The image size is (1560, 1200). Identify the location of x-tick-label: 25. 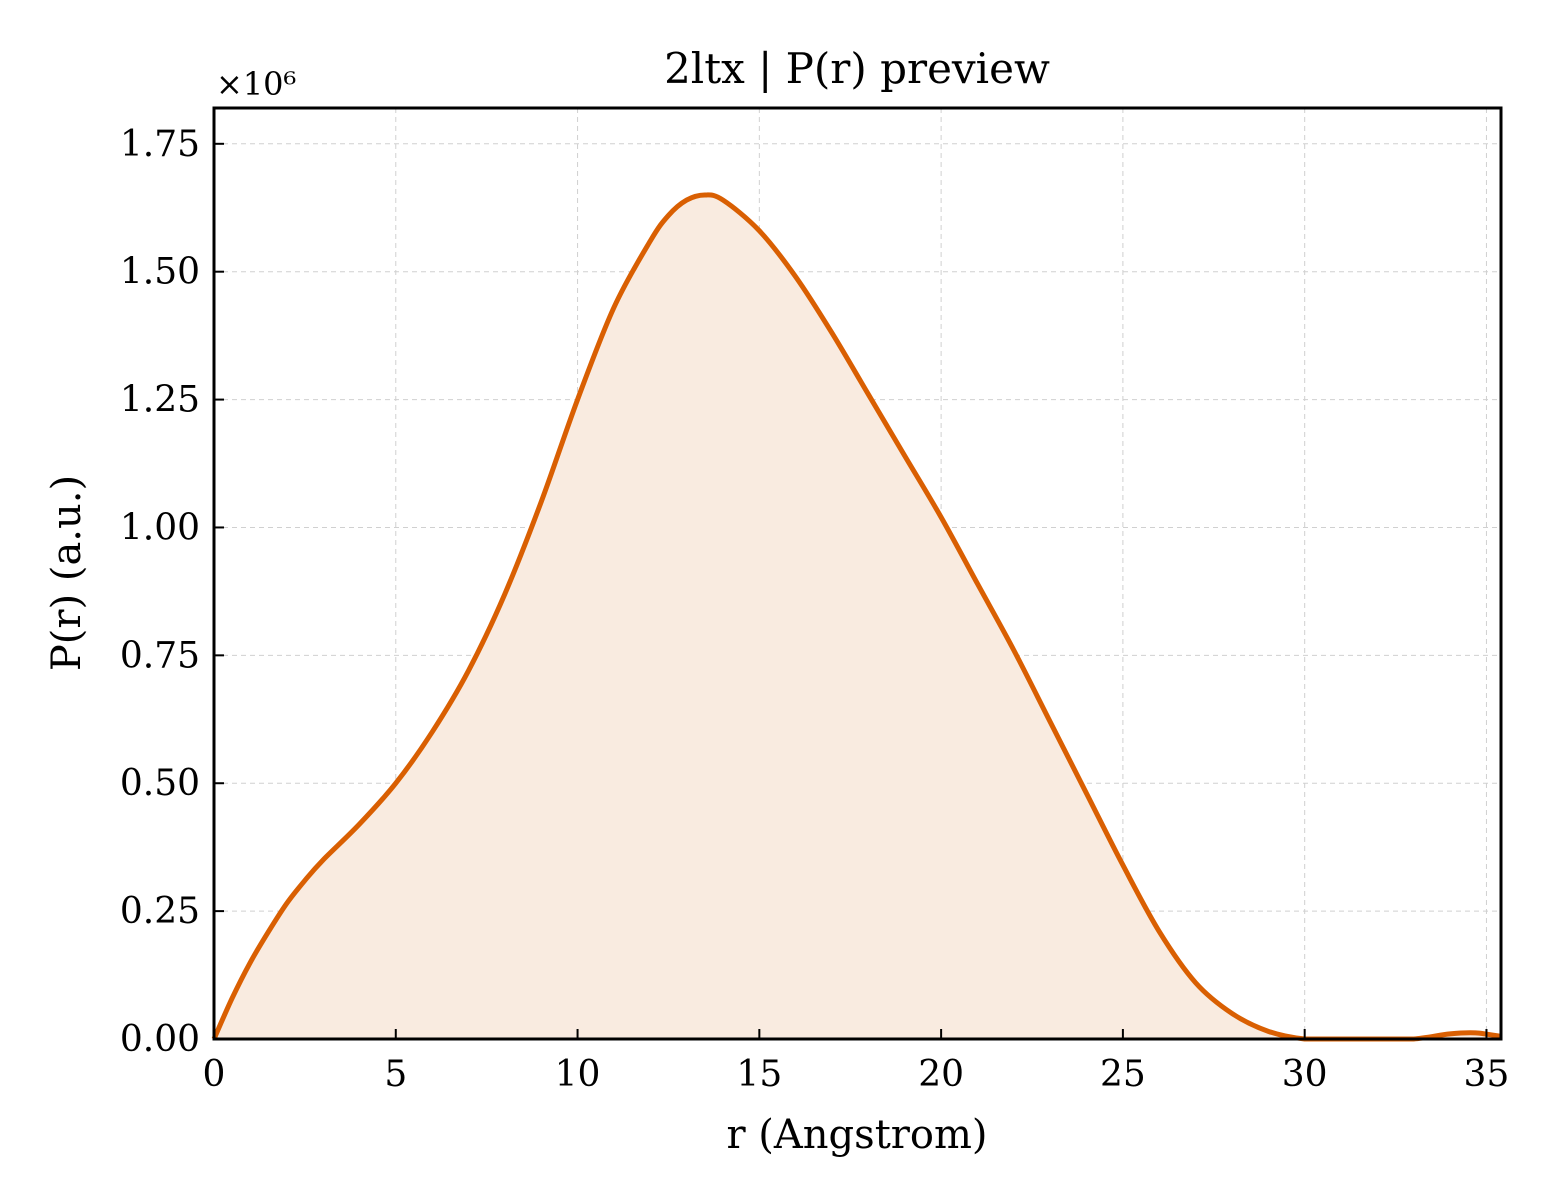
(1123, 1074).